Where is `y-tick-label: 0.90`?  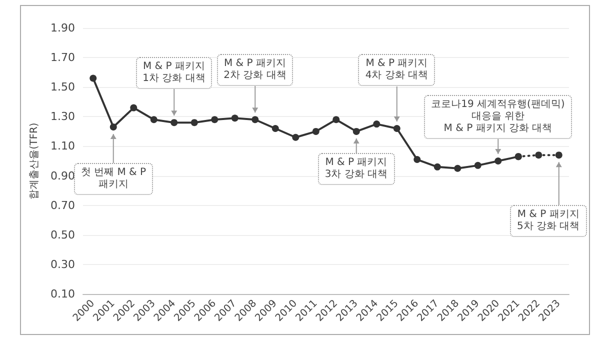
y-tick-label: 0.90 is located at coordinates (62, 175).